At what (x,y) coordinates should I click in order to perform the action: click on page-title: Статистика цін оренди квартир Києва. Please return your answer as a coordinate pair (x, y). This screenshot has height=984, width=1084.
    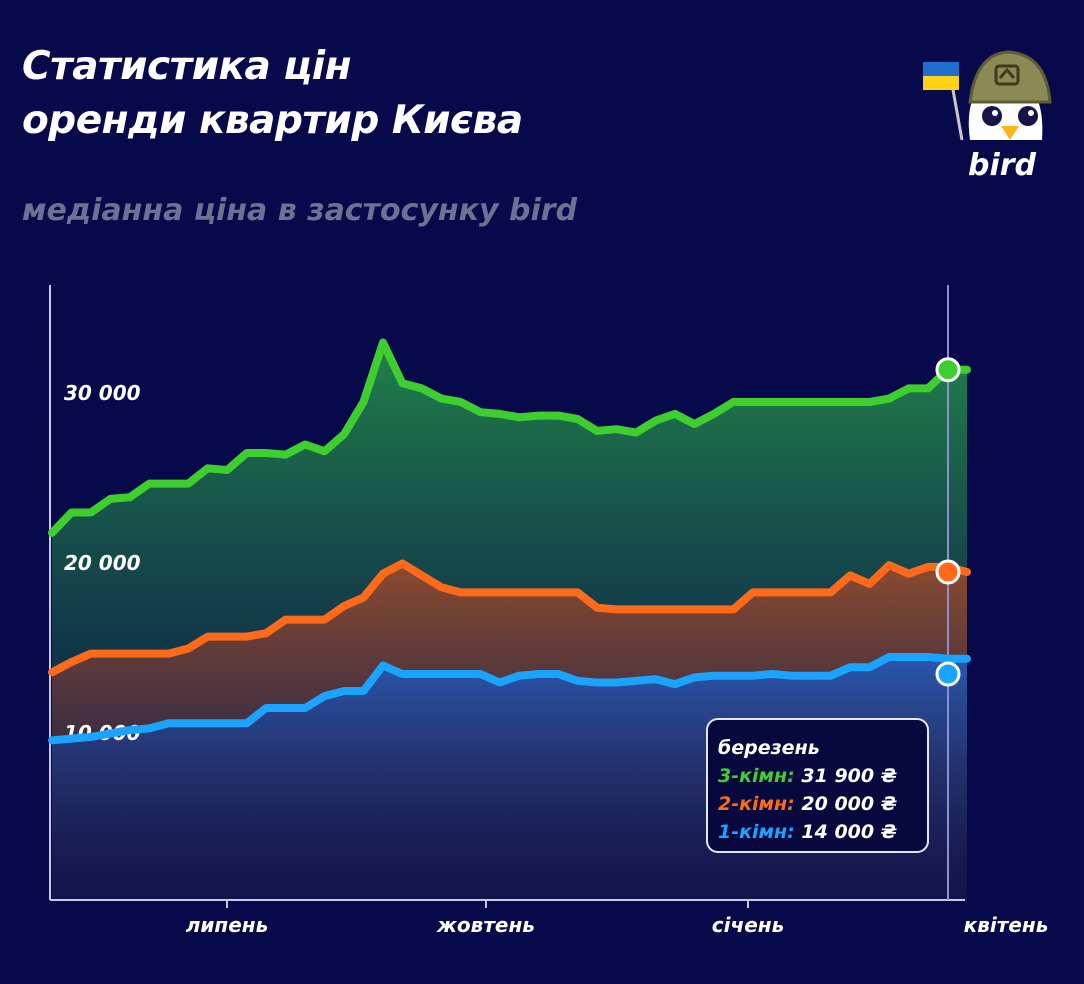
    Looking at the image, I should click on (272, 94).